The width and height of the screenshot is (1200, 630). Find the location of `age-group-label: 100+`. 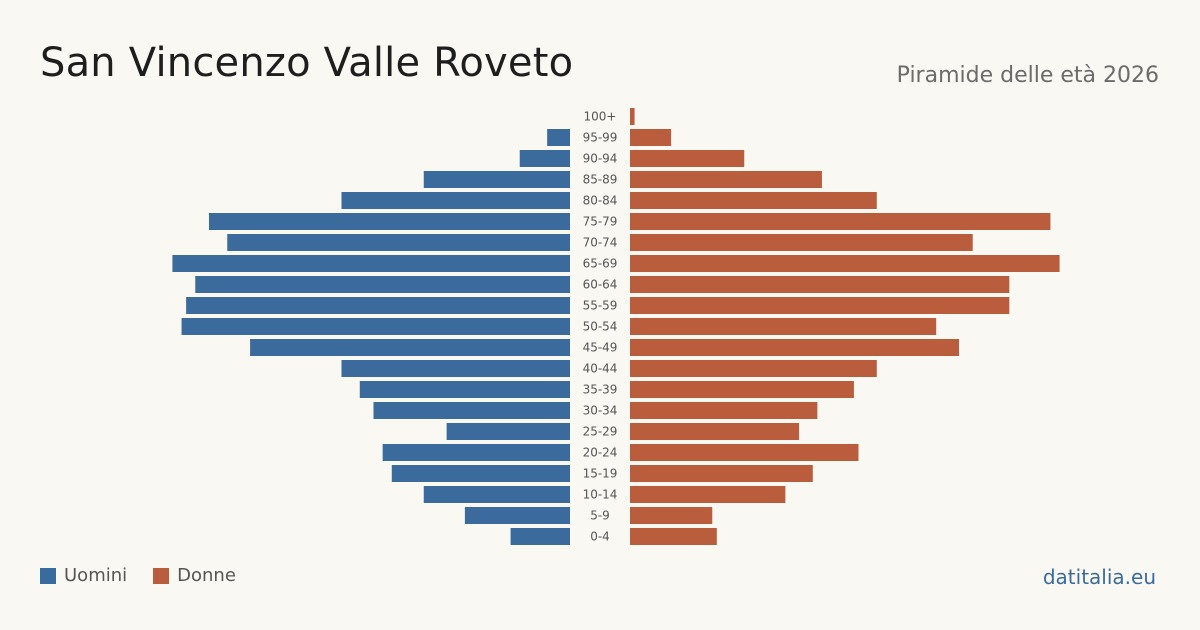

age-group-label: 100+ is located at coordinates (600, 117).